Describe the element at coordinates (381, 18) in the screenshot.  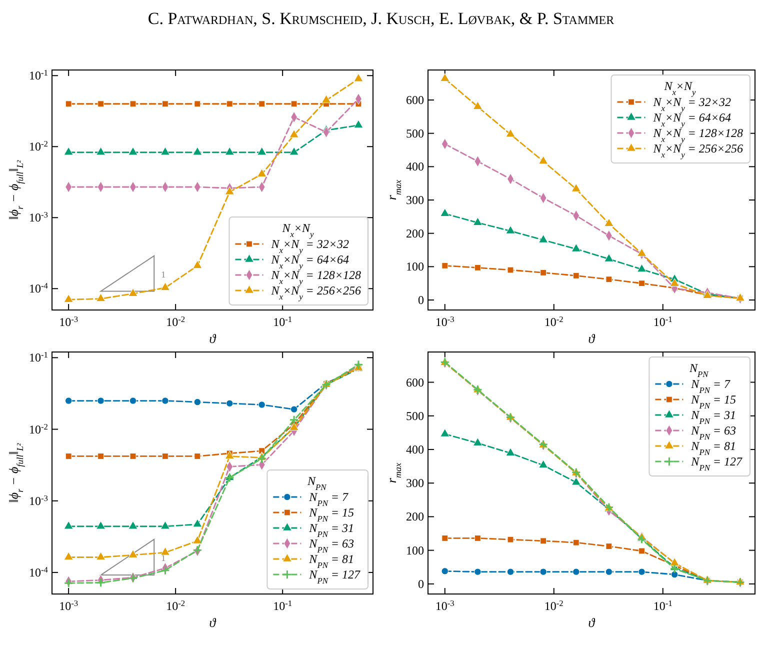
I see `text: C. Patwardhan, S. Krumscheid, J. Kusch, E. Løvbak, & P. Stammer` at that location.